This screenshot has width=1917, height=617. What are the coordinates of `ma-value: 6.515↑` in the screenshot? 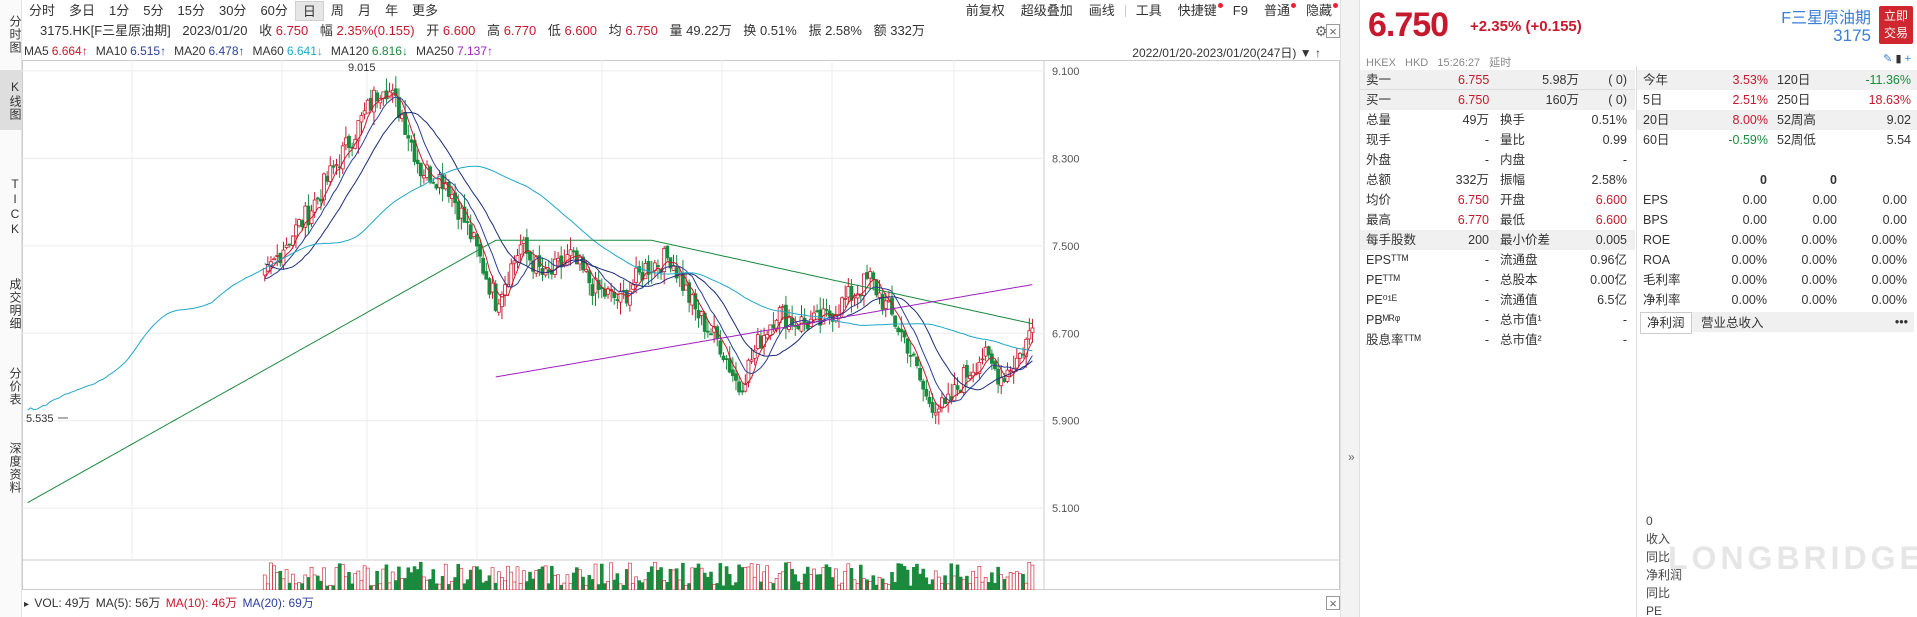 It's located at (148, 51).